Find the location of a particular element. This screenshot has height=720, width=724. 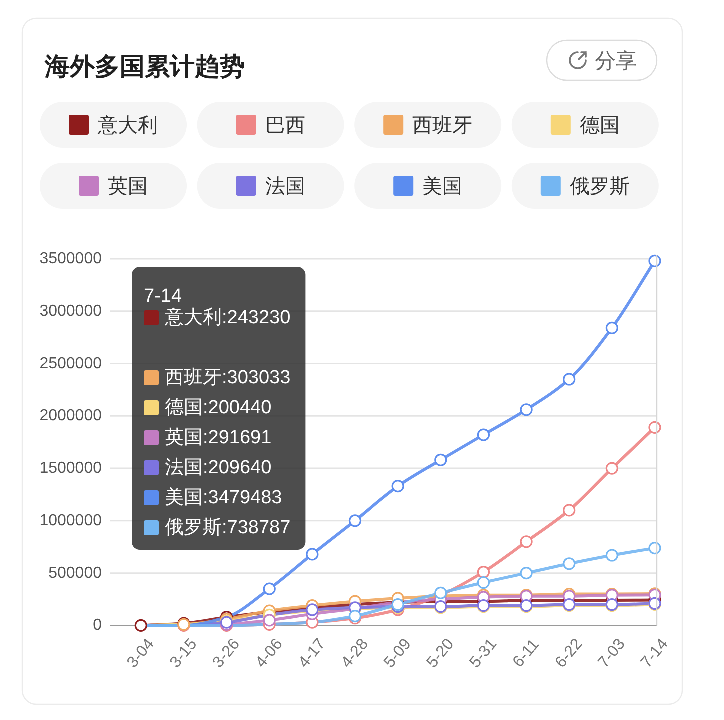

legend-label: 巴西 is located at coordinates (285, 126).